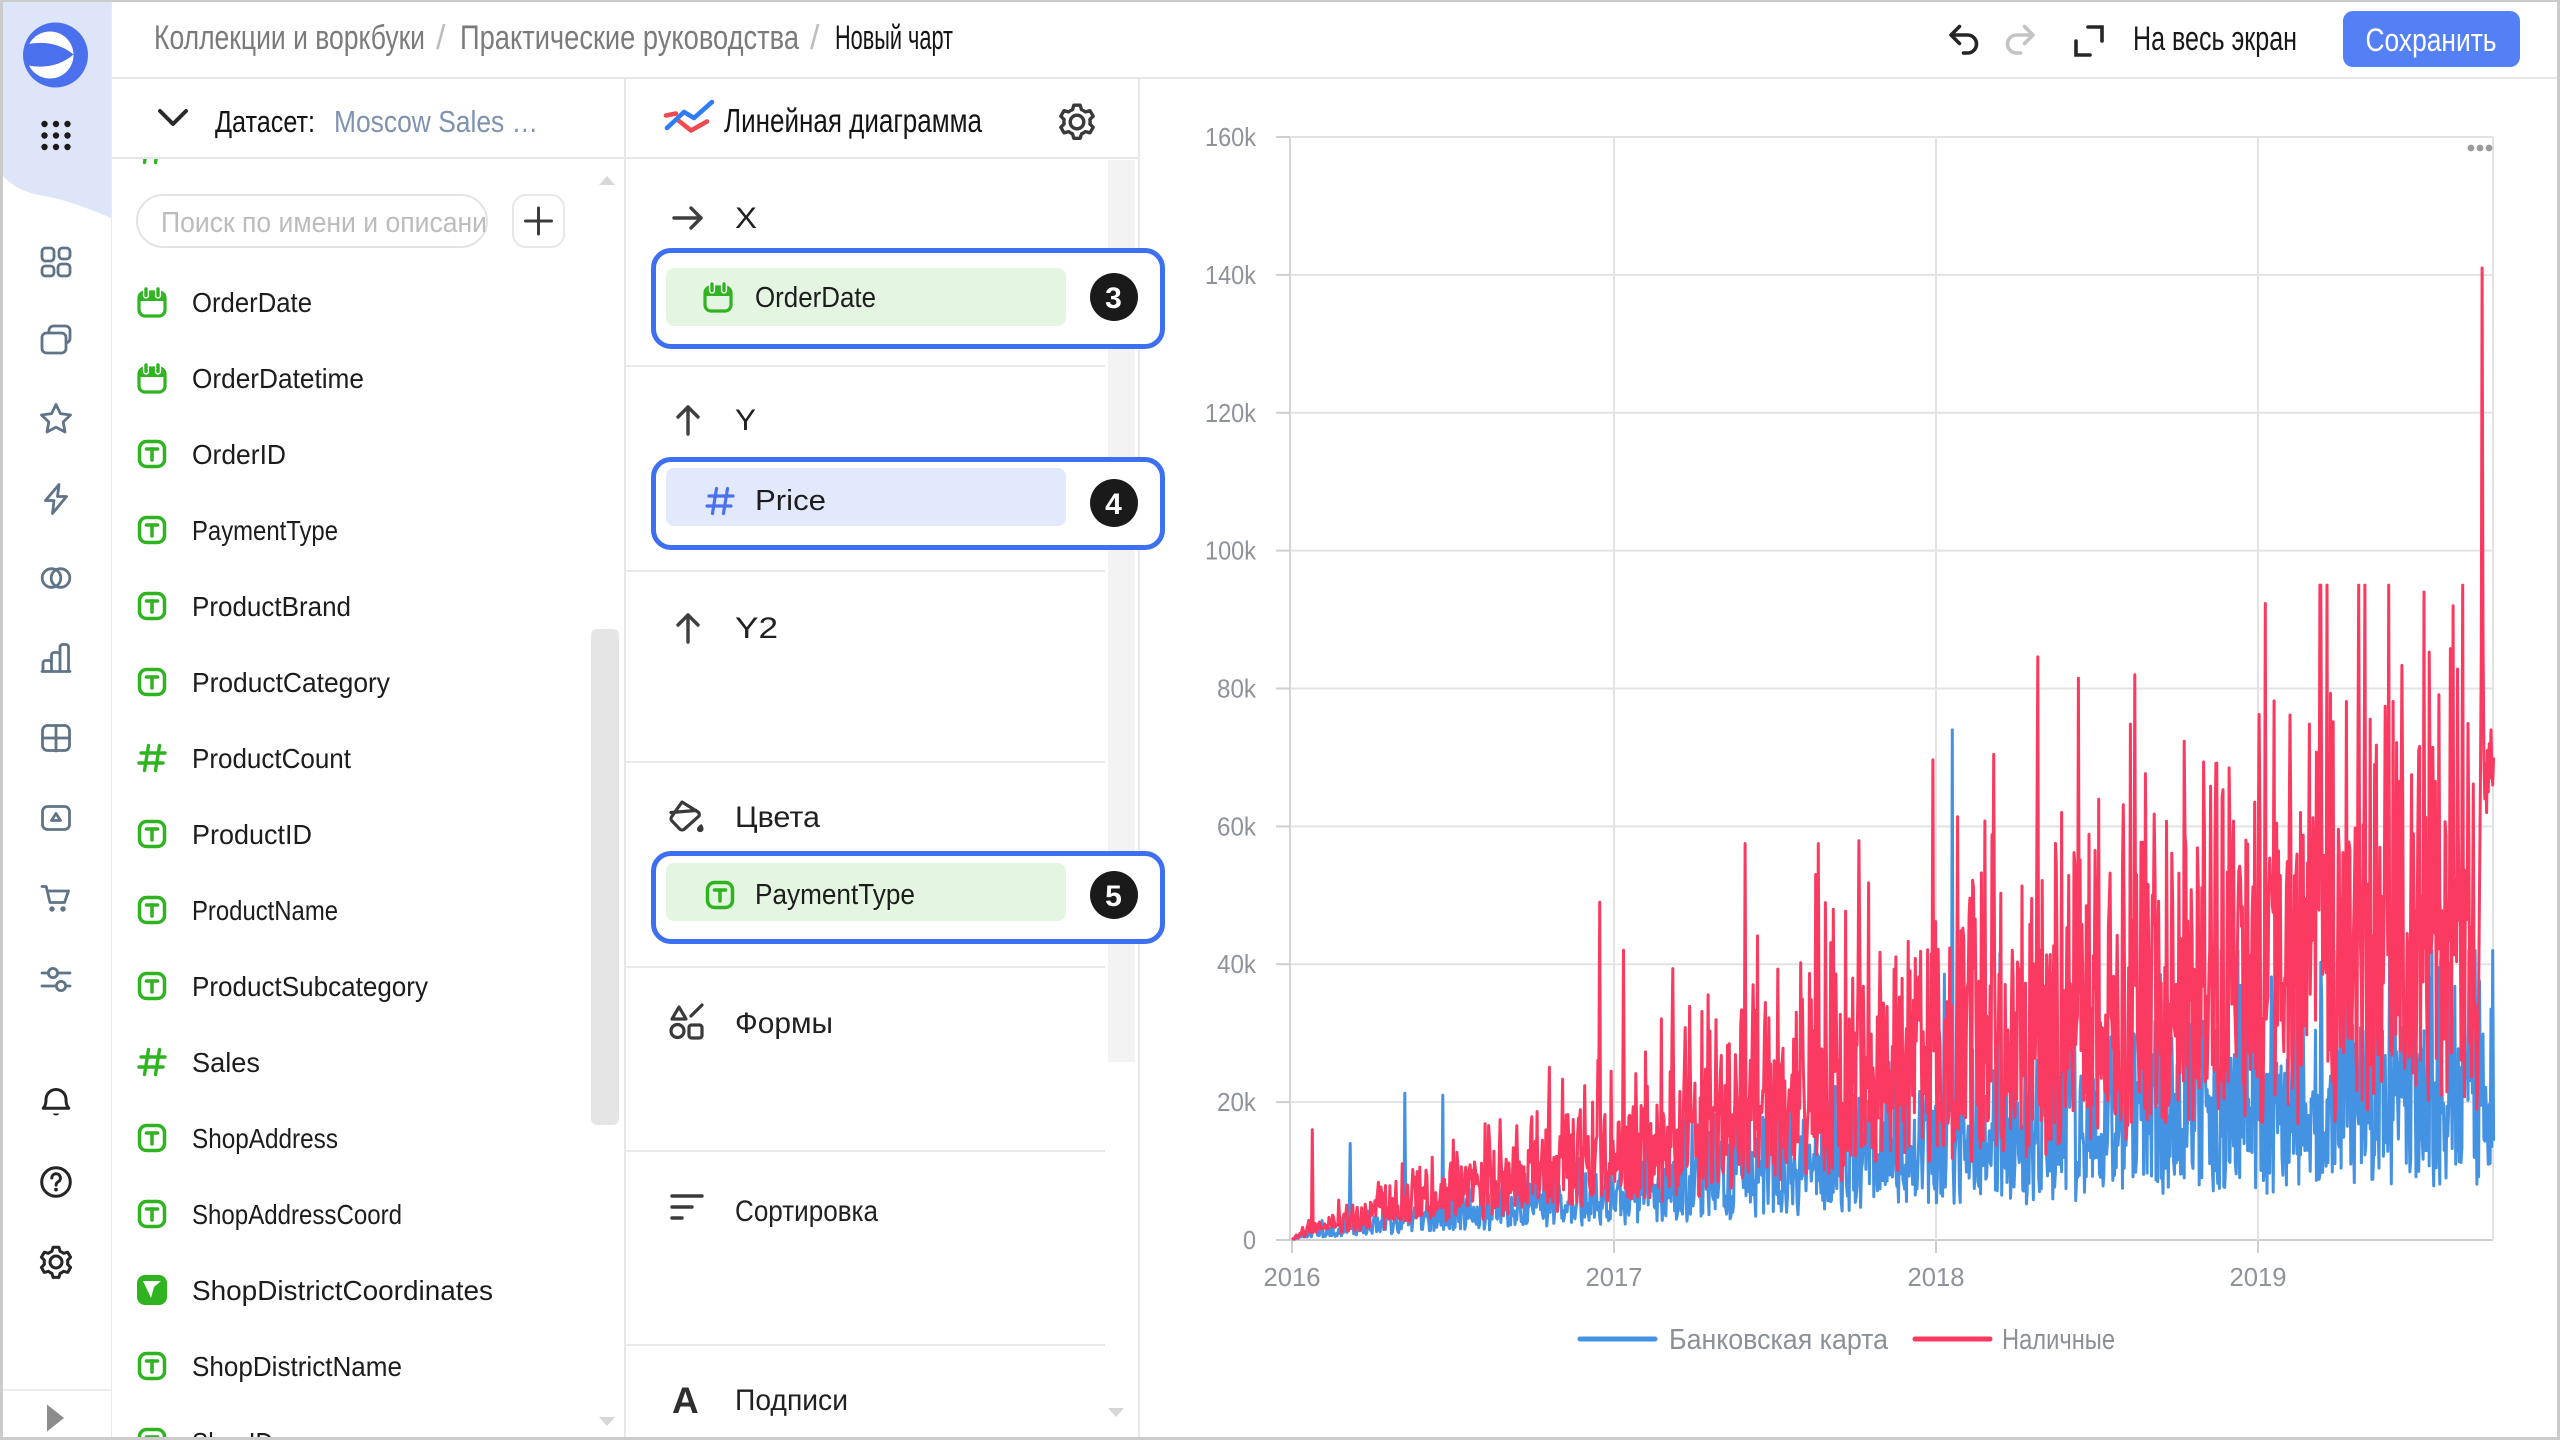 The image size is (2560, 1440). I want to click on svg-text: ProductCategory, so click(291, 682).